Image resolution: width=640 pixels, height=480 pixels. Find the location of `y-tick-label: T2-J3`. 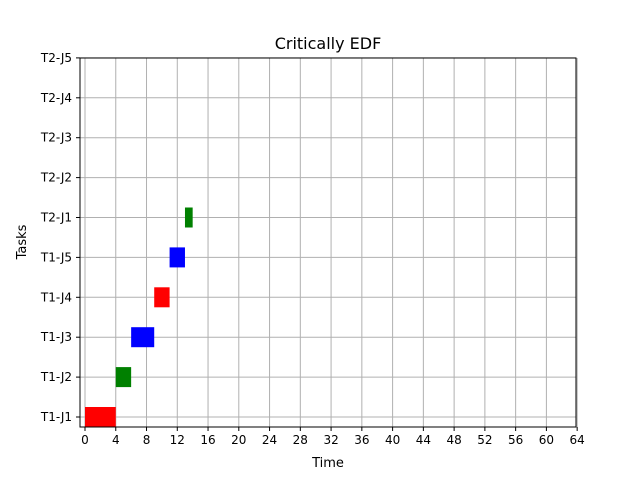

y-tick-label: T2-J3 is located at coordinates (56, 138).